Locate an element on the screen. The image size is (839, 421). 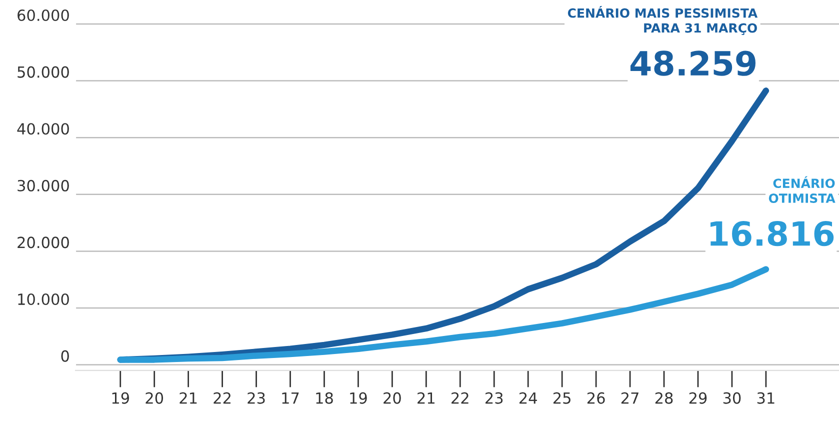
x-tick-label: 18 is located at coordinates (324, 398).